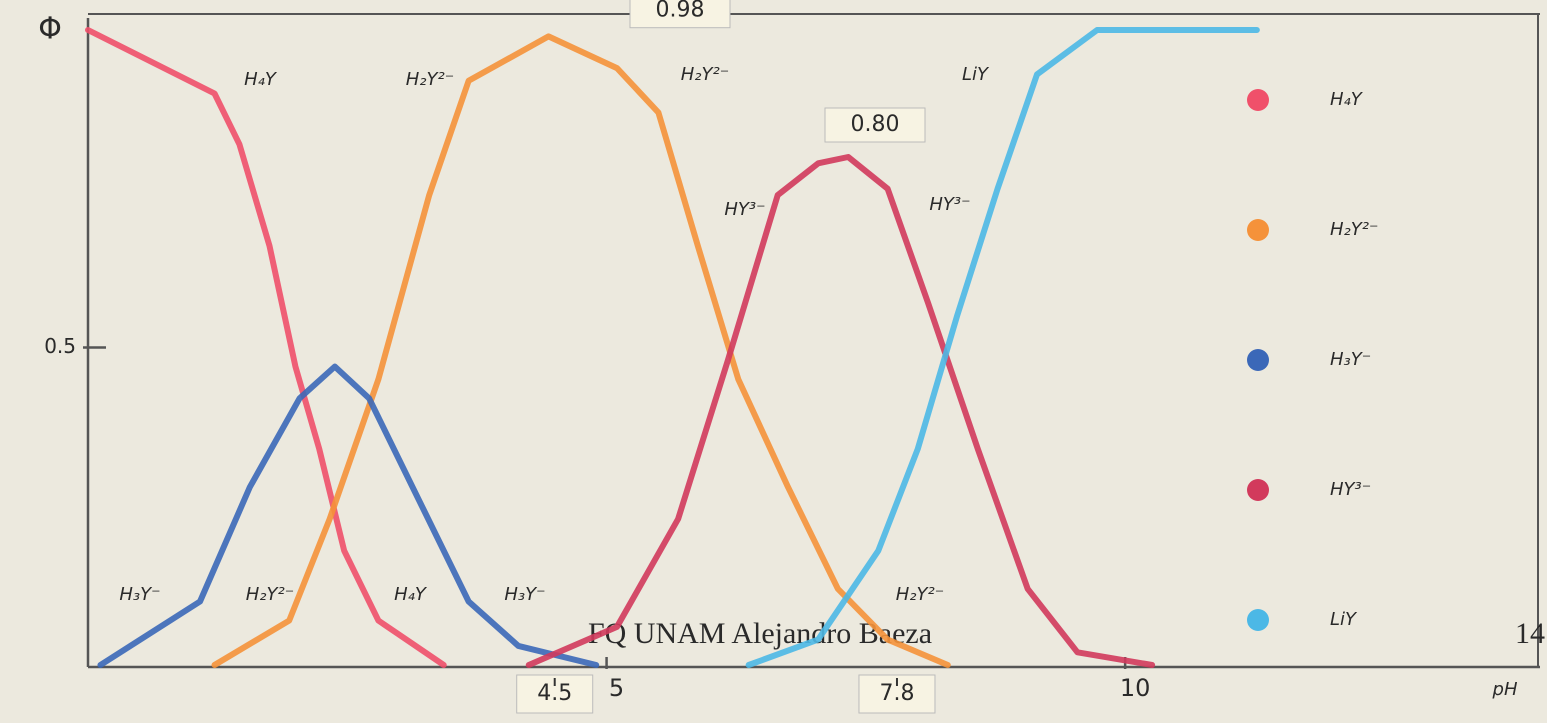 The image size is (1547, 723). Describe the element at coordinates (976, 74) in the screenshot. I see `curve-label: LiY` at that location.